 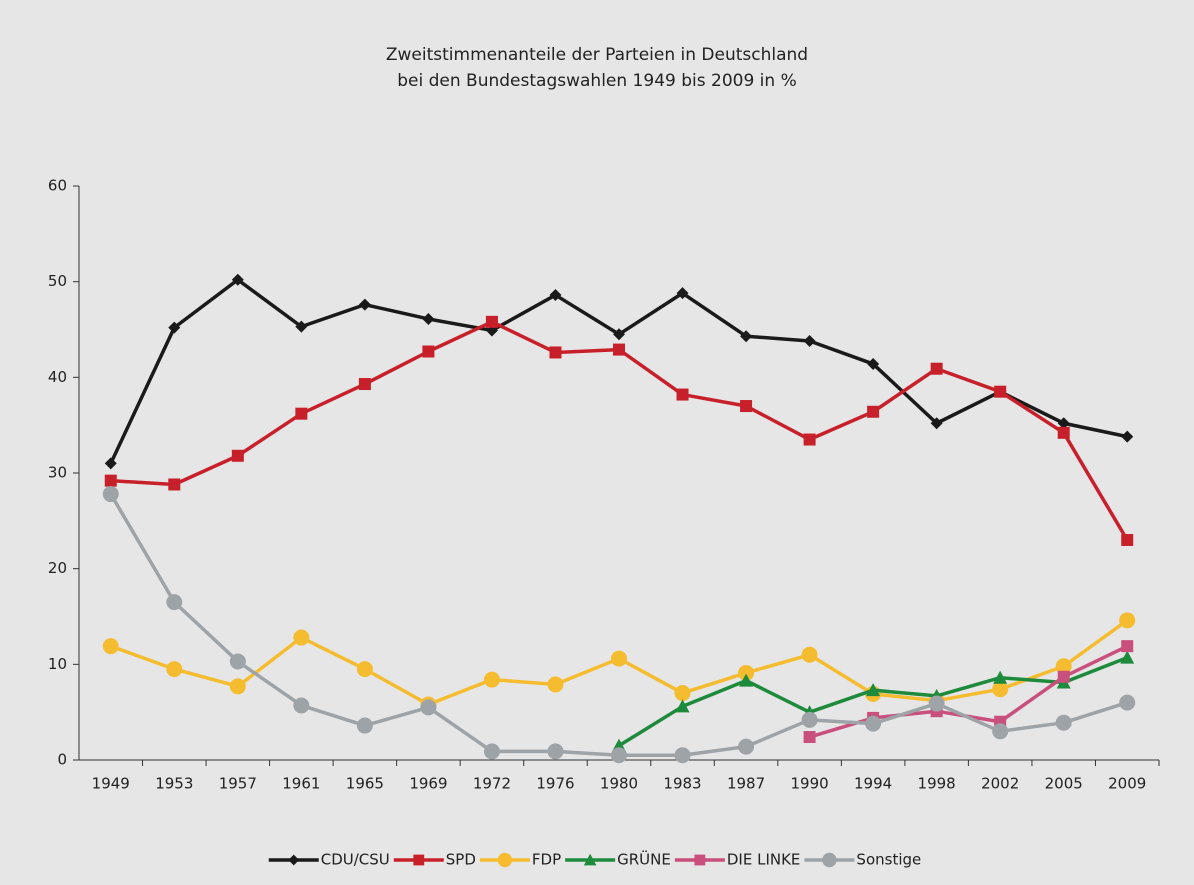 What do you see at coordinates (57, 186) in the screenshot?
I see `y-tick-label: 60` at bounding box center [57, 186].